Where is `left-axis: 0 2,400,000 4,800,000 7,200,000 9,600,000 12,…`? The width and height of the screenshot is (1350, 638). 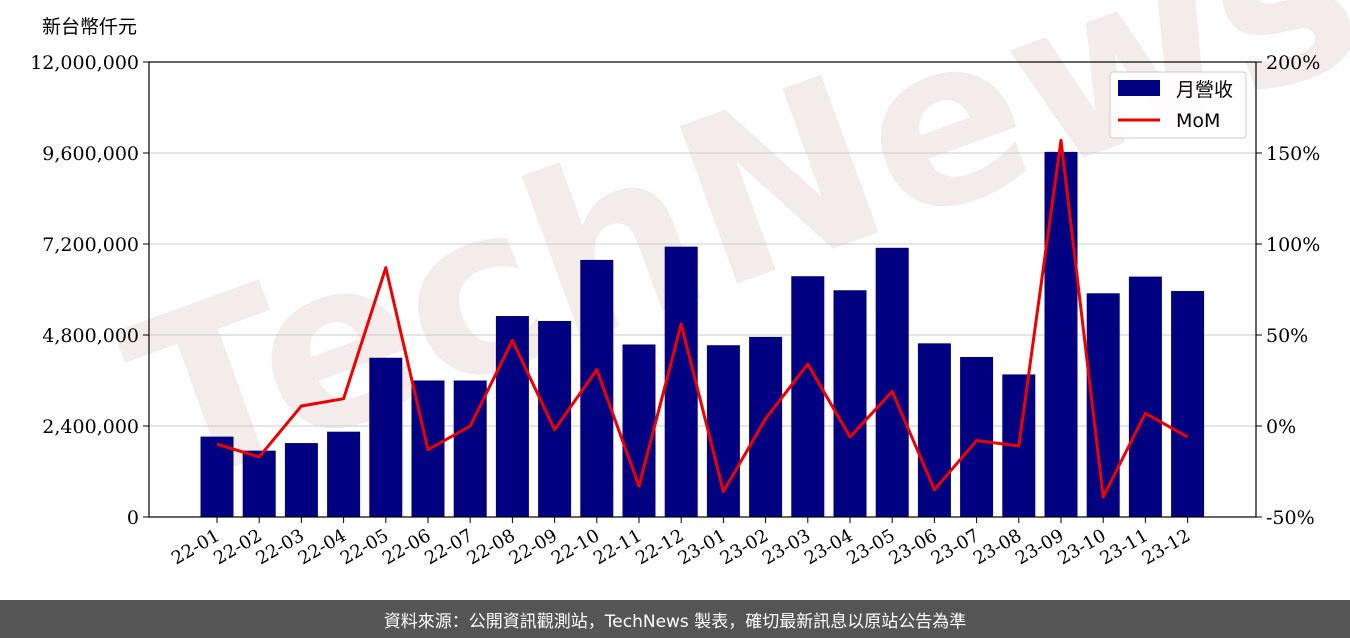 left-axis: 0 2,400,000 4,800,000 7,200,000 9,600,000 12,… is located at coordinates (89, 290).